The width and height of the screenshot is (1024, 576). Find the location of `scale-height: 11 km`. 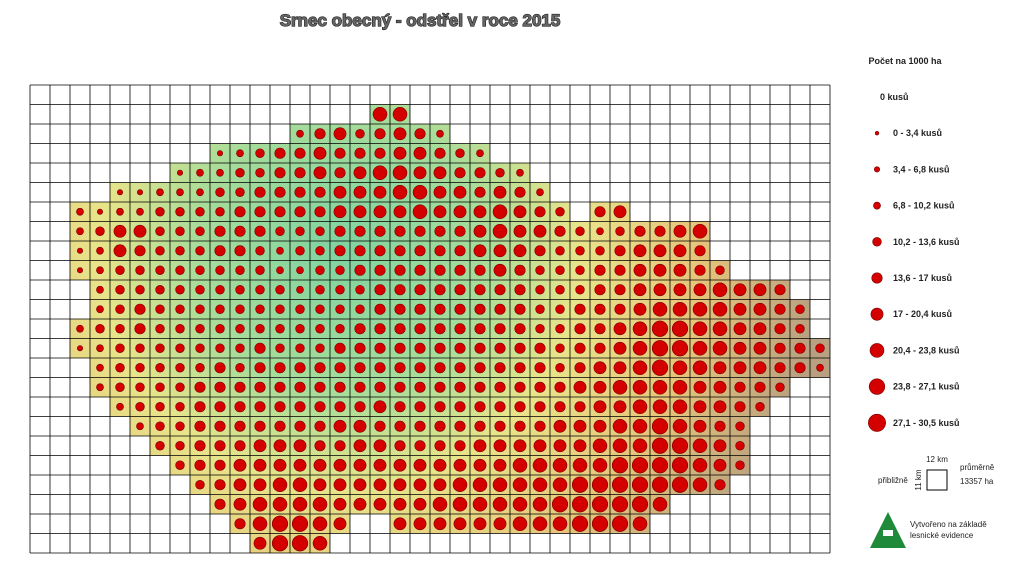

scale-height: 11 km is located at coordinates (918, 480).